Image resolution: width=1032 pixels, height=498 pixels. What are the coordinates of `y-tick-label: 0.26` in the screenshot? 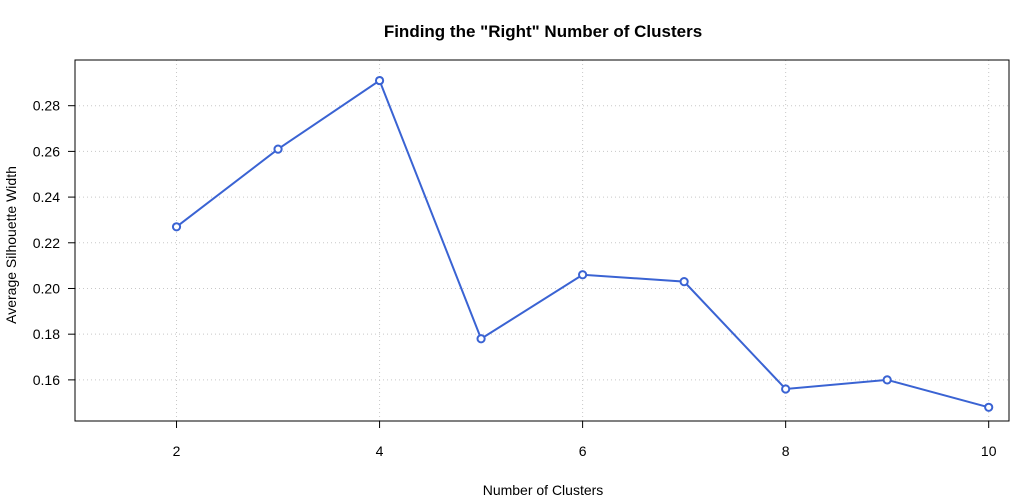 It's located at (46, 151).